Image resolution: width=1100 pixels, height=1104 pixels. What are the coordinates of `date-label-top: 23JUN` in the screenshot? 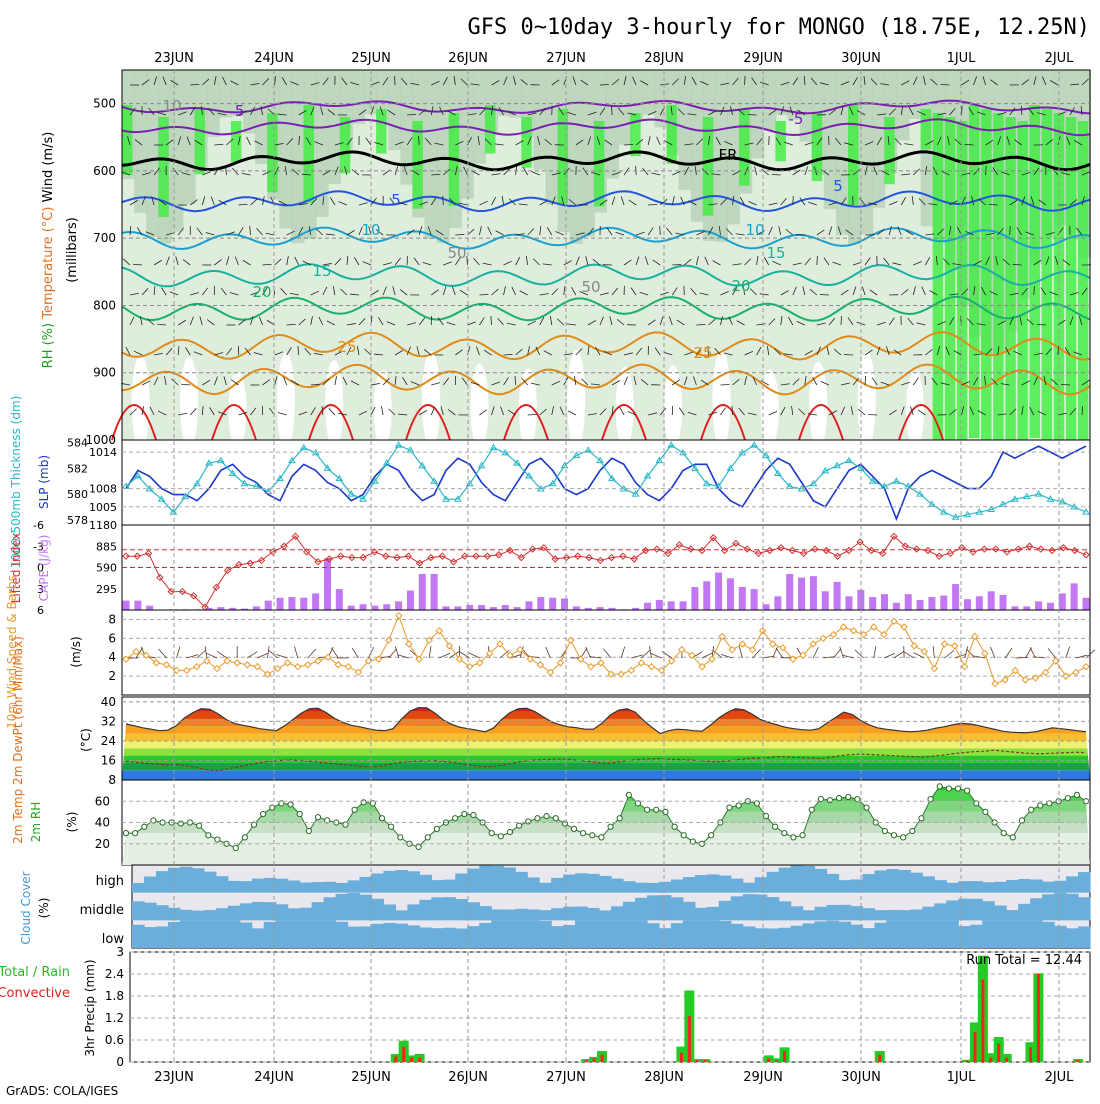 It's located at (174, 58).